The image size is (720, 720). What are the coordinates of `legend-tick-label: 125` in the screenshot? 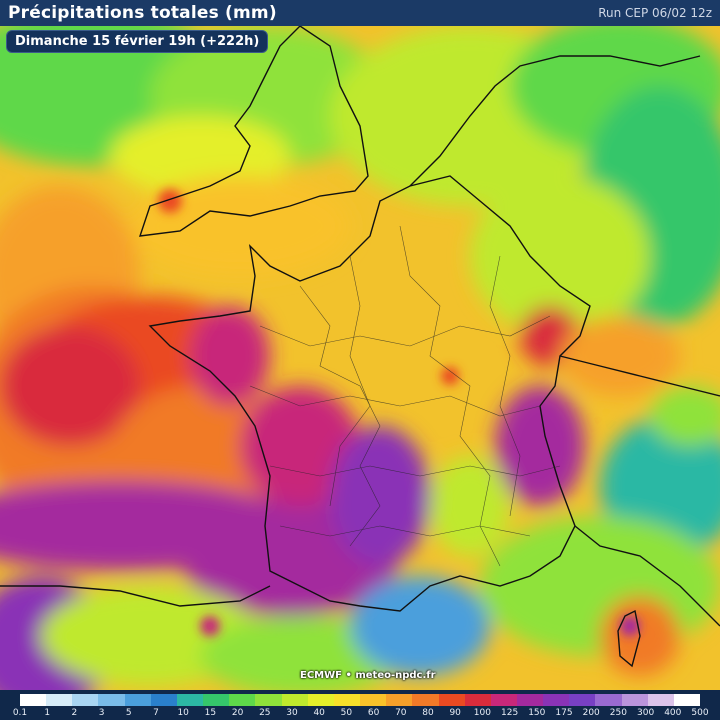 It's located at (510, 713).